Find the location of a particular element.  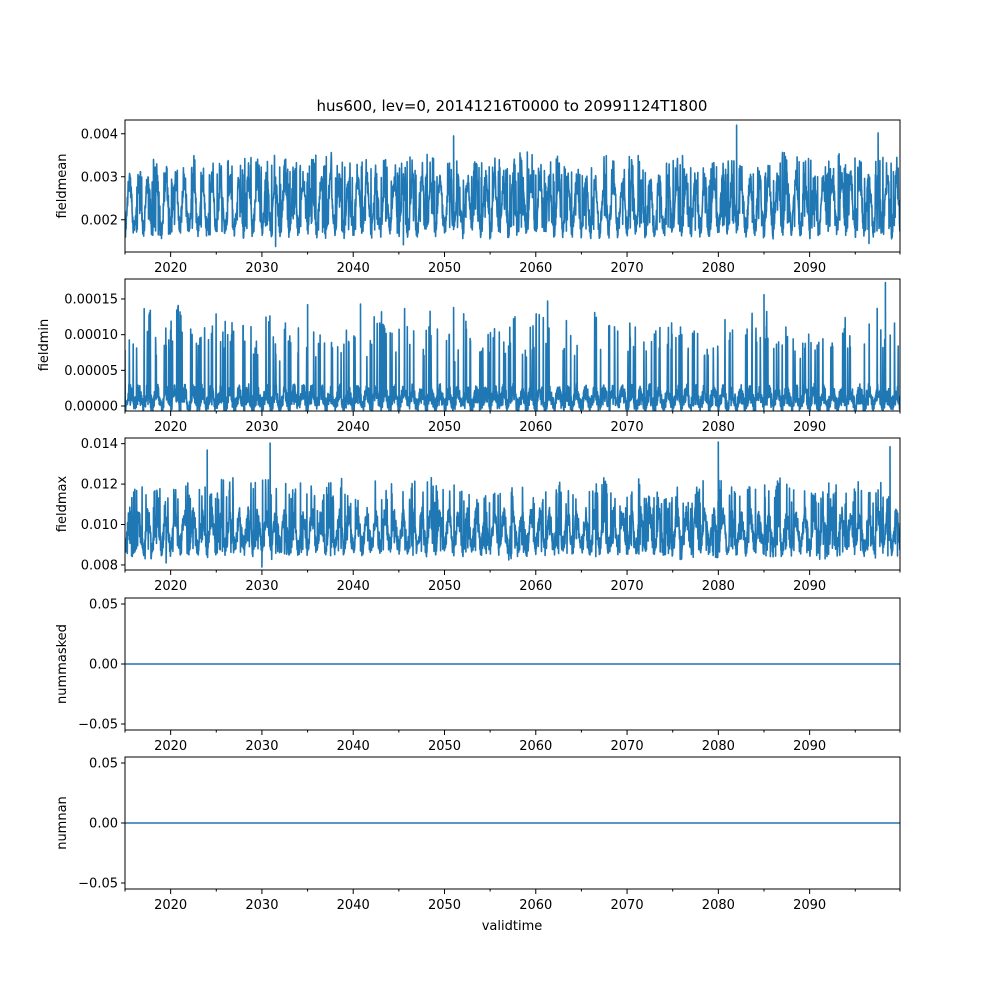

x-tick-label-fieldmean: 2070 is located at coordinates (627, 268).